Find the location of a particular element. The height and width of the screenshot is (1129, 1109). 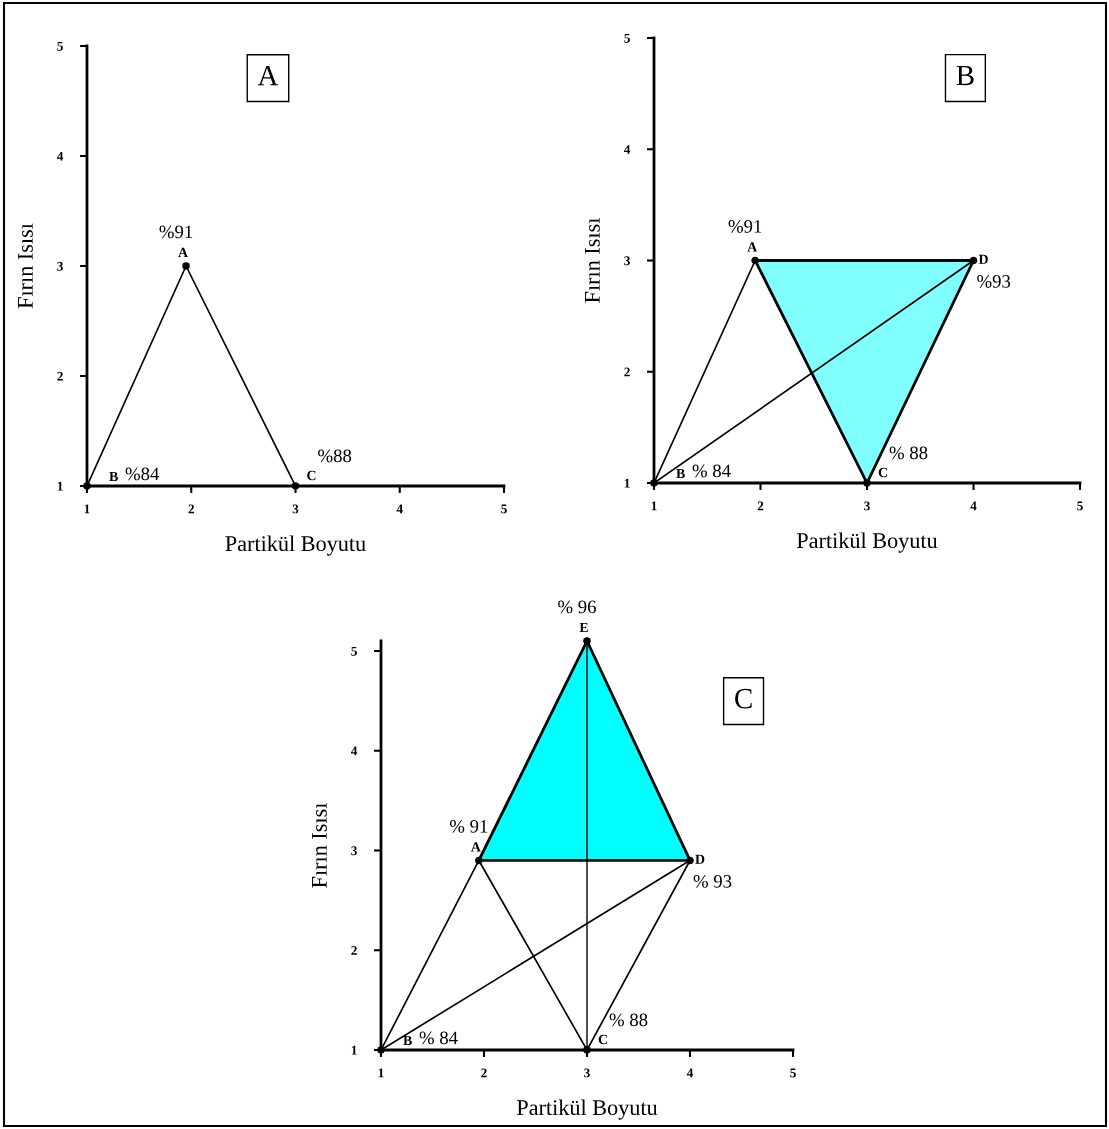

annotation: % 96 is located at coordinates (577, 607).